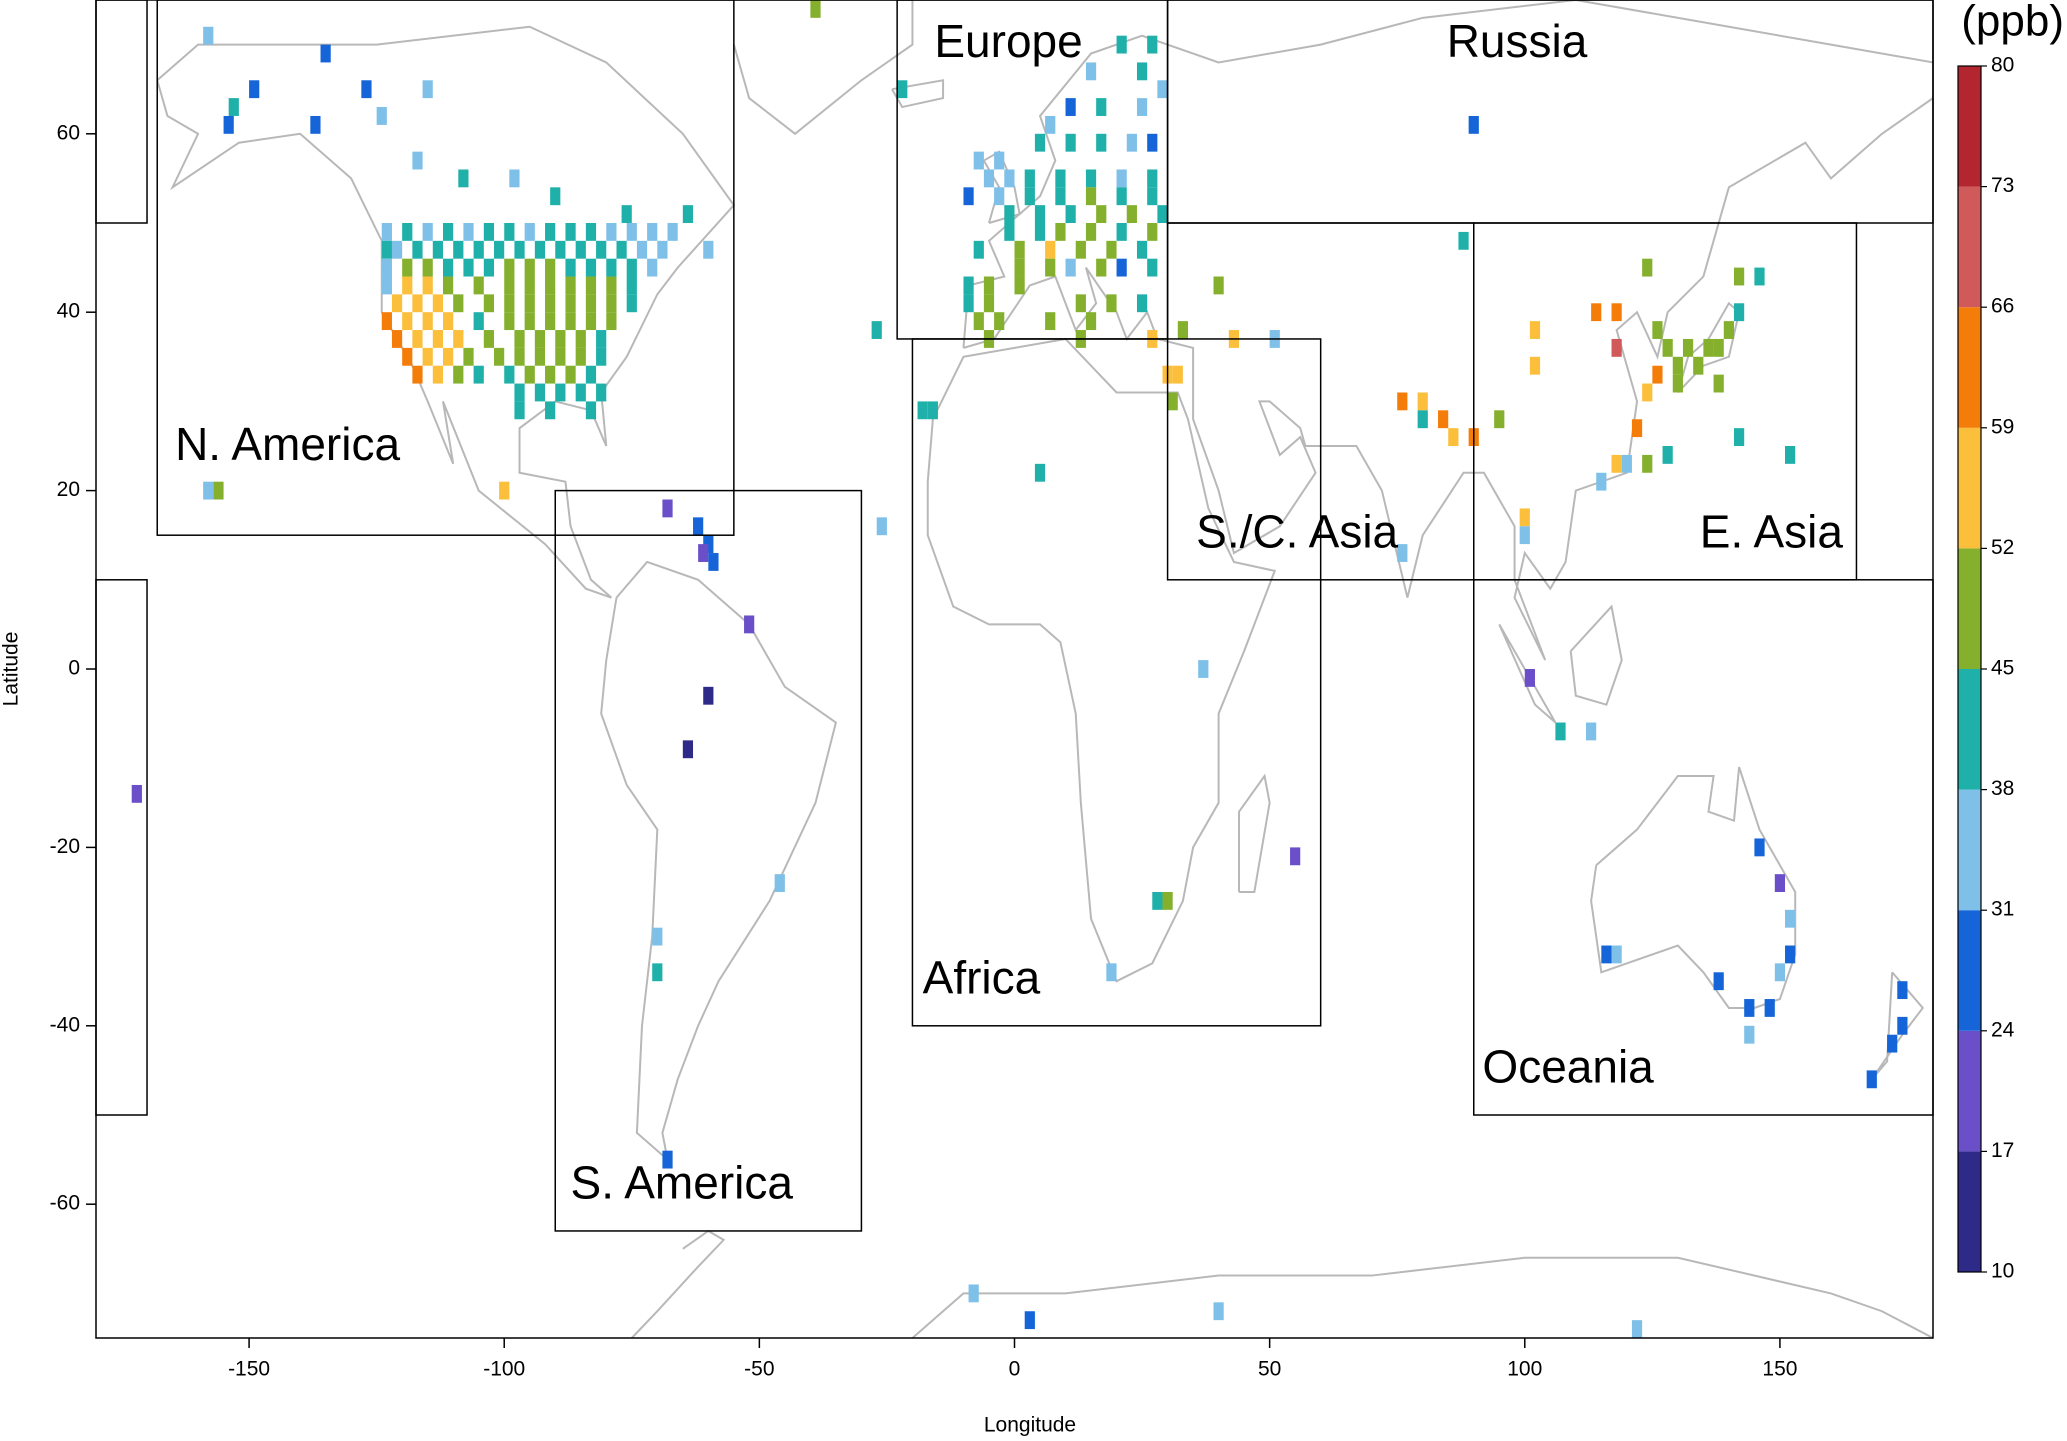 This screenshot has height=1441, width=2067. What do you see at coordinates (1779, 1369) in the screenshot?
I see `x-tick-label: 150` at bounding box center [1779, 1369].